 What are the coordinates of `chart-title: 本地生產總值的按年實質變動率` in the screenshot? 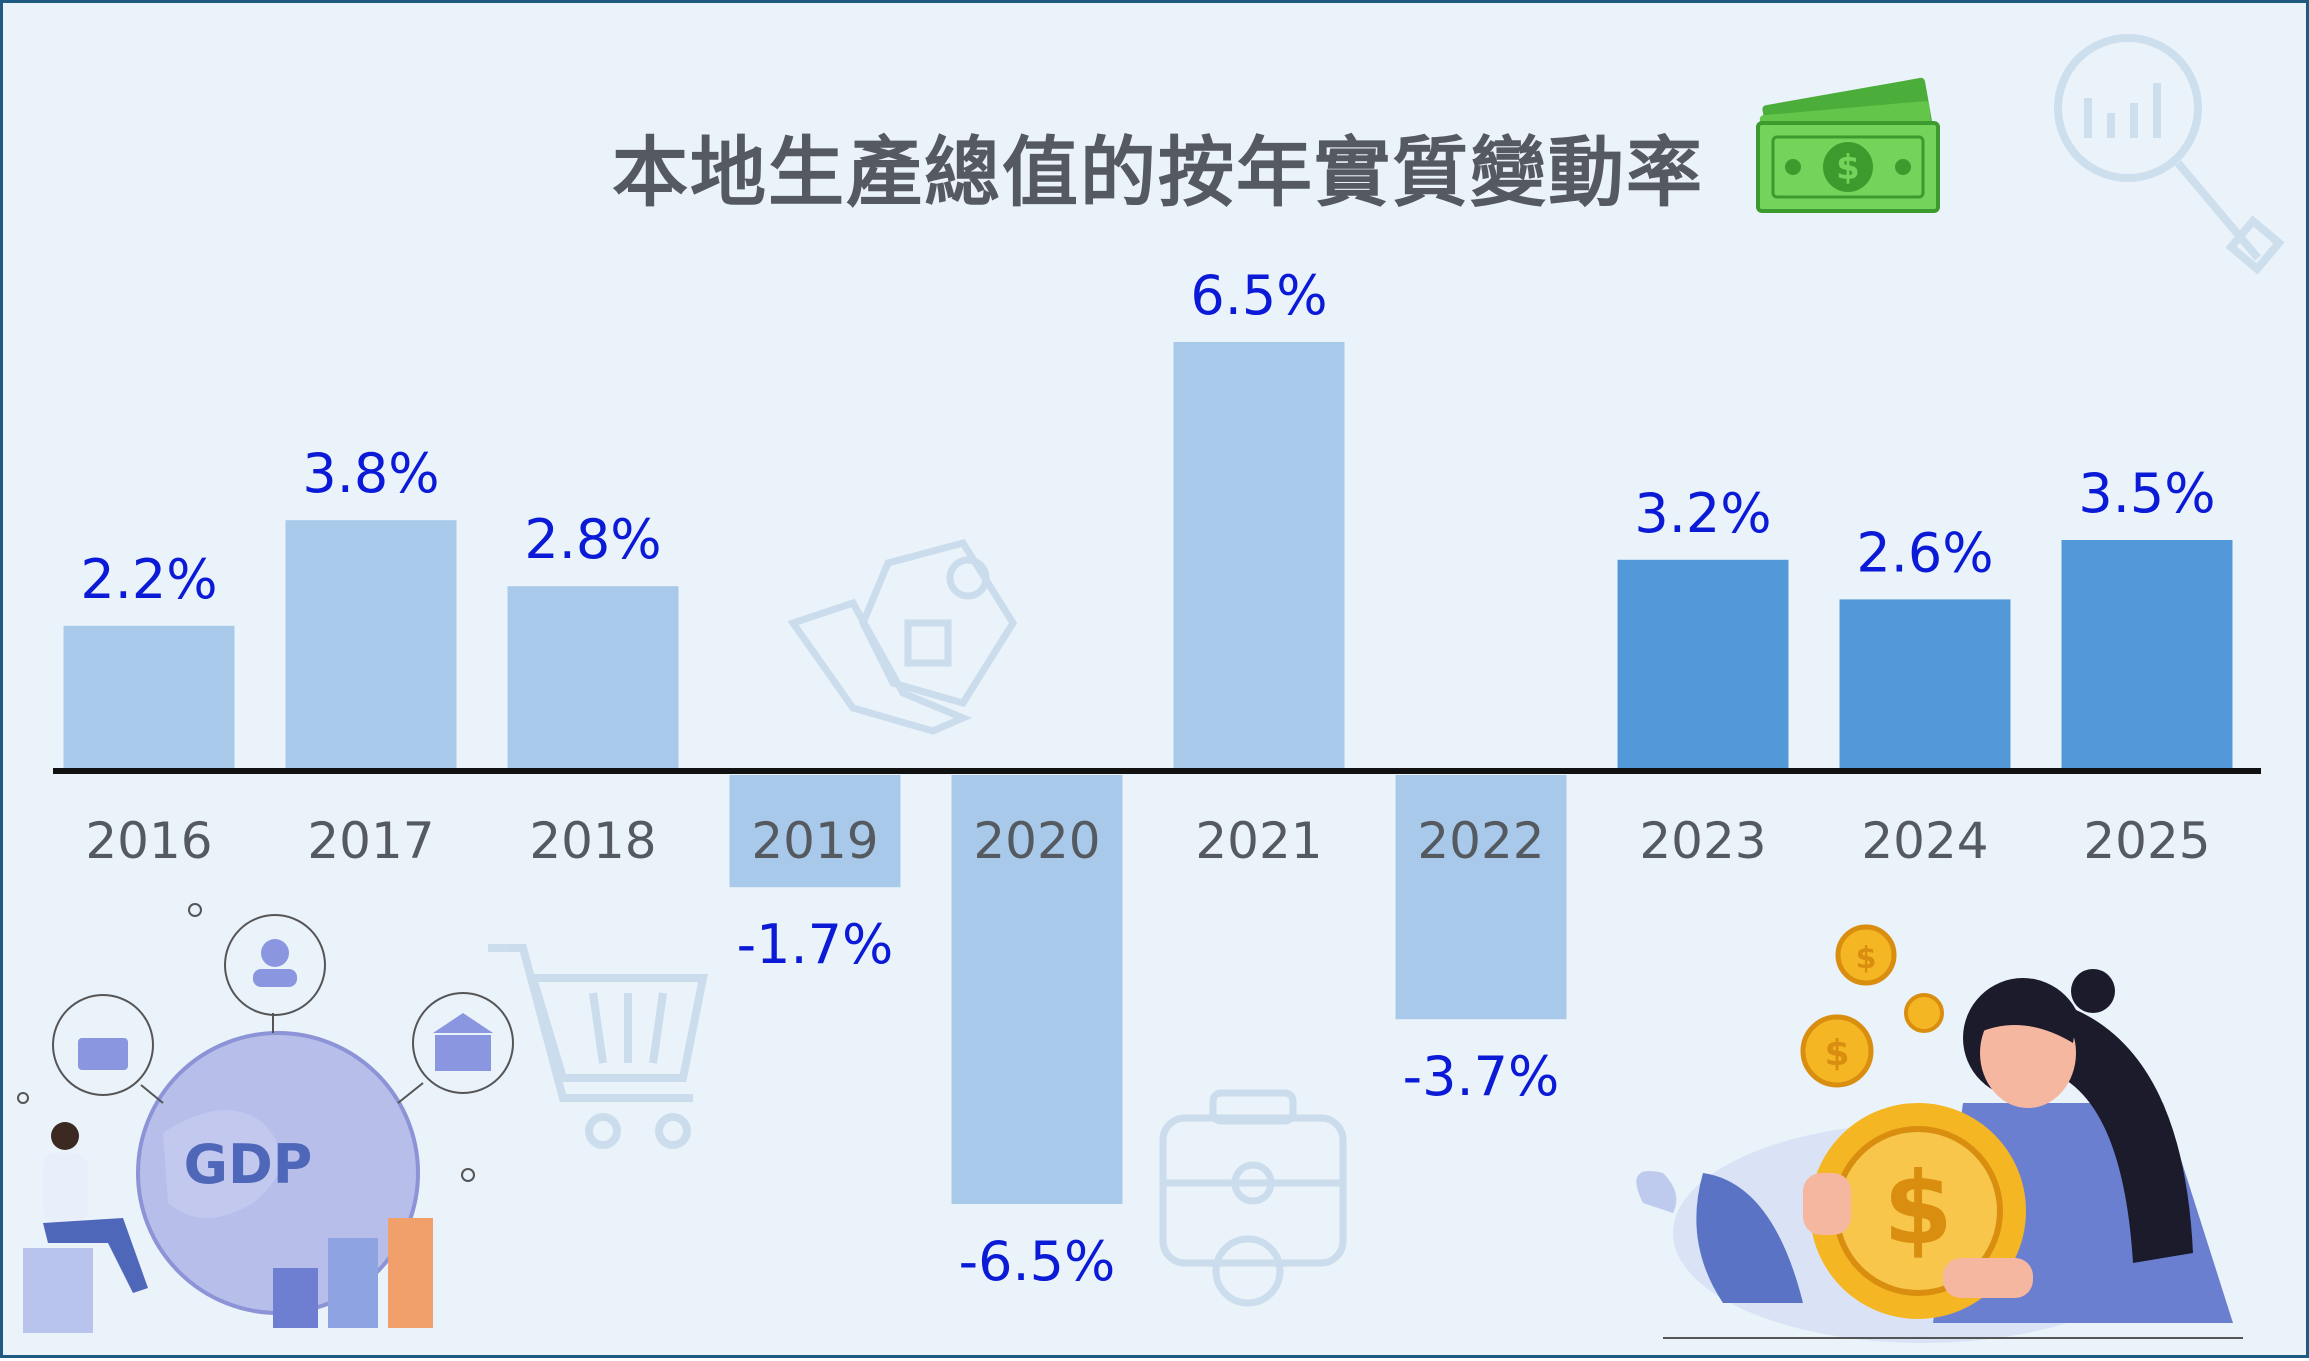 It's located at (1158, 172).